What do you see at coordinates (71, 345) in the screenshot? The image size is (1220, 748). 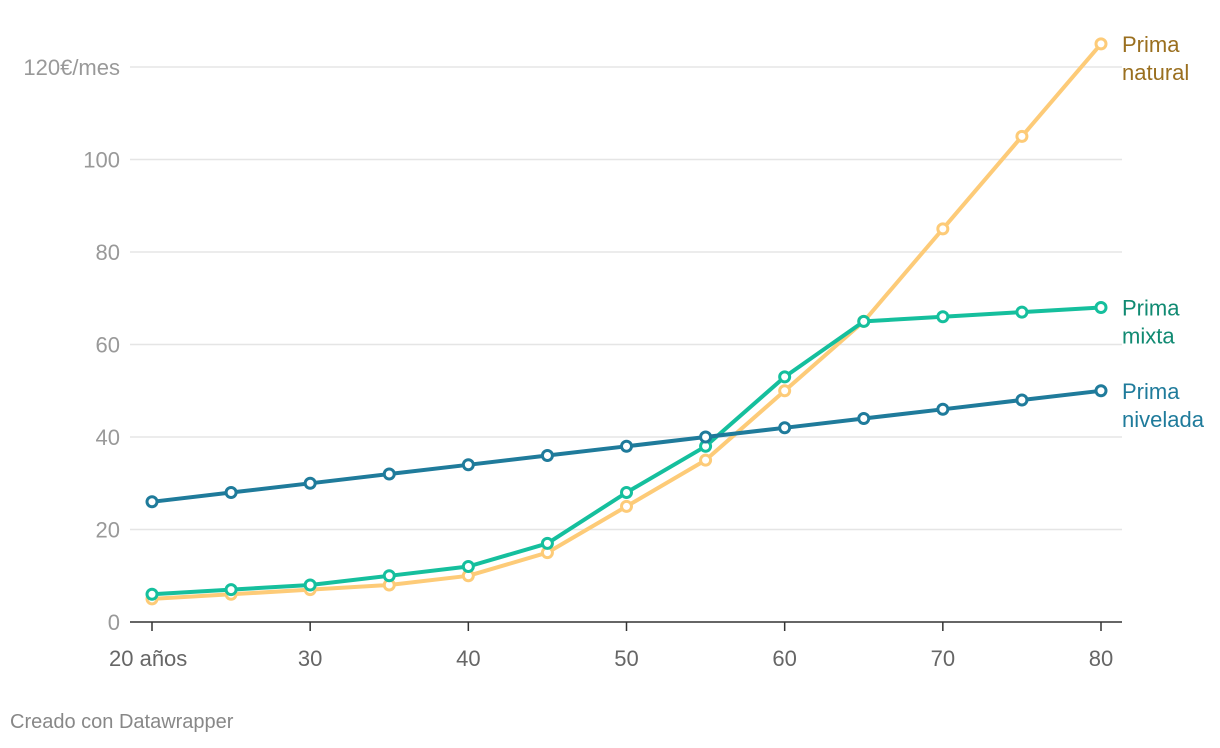 I see `y-axis: 0 20 40 60 80 100 120€/mes` at bounding box center [71, 345].